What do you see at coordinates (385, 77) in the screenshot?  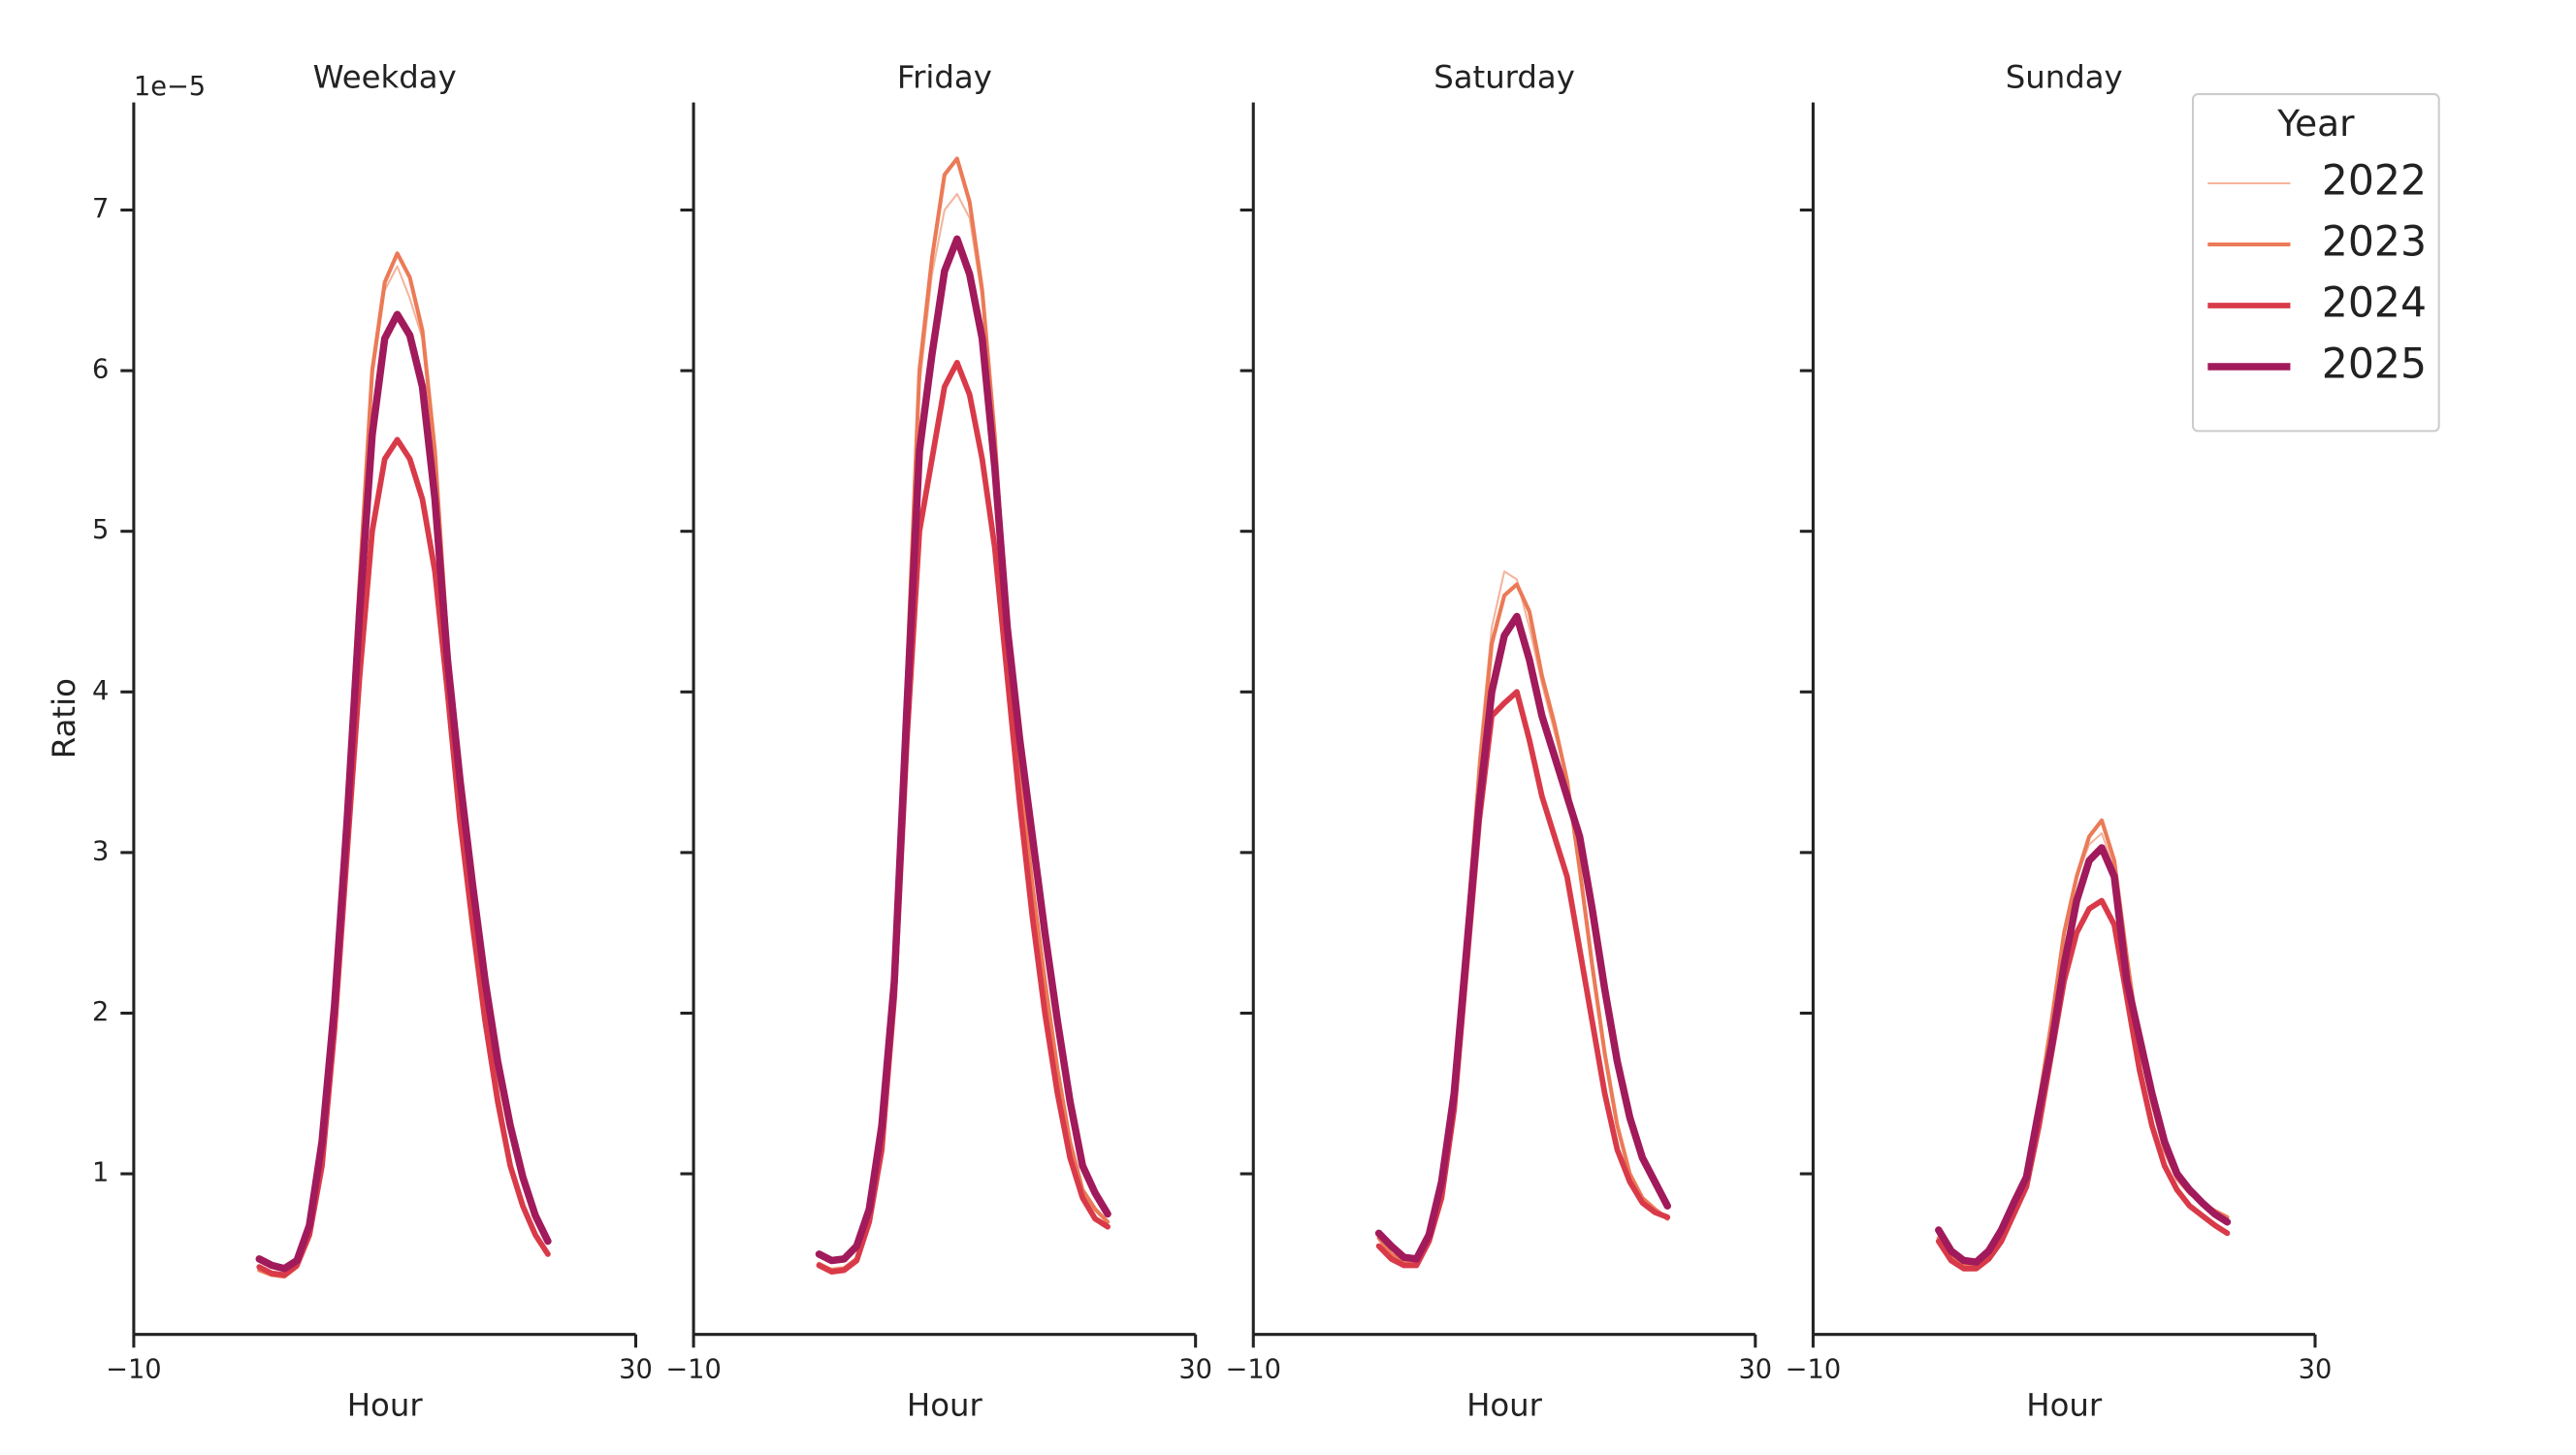 I see `panel-title: Weekday` at bounding box center [385, 77].